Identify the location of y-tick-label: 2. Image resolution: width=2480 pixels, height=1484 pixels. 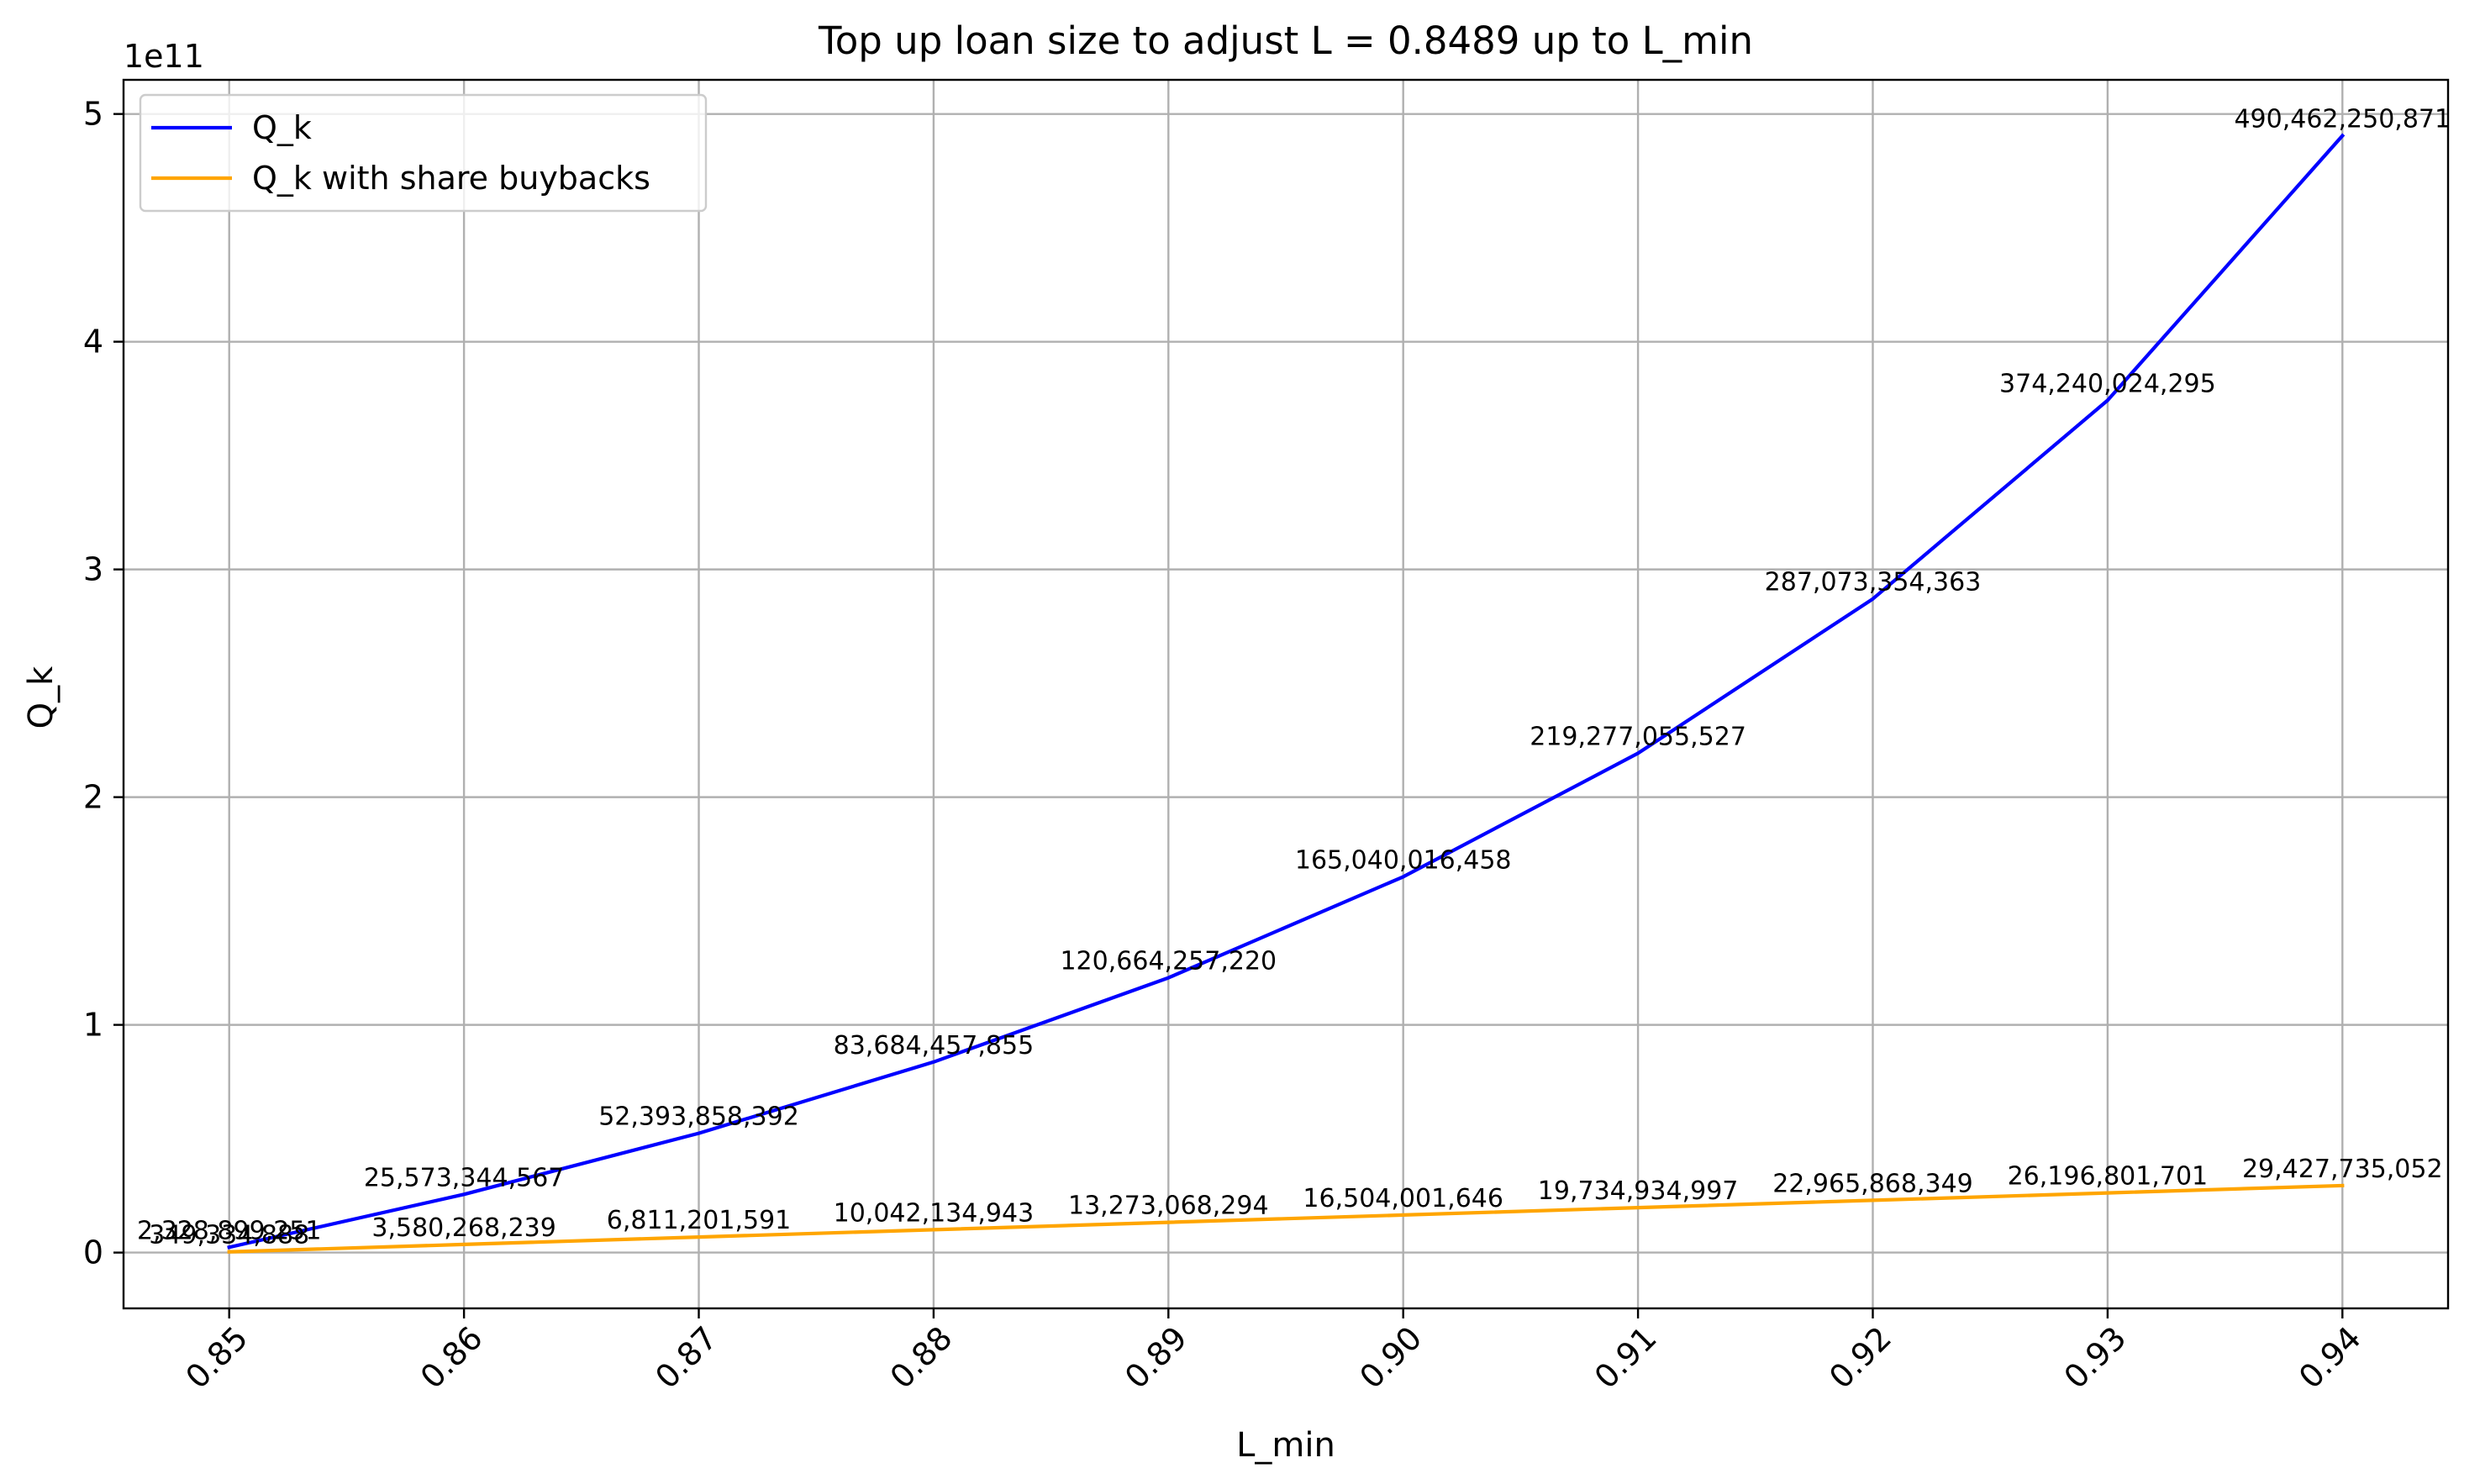
(93, 798).